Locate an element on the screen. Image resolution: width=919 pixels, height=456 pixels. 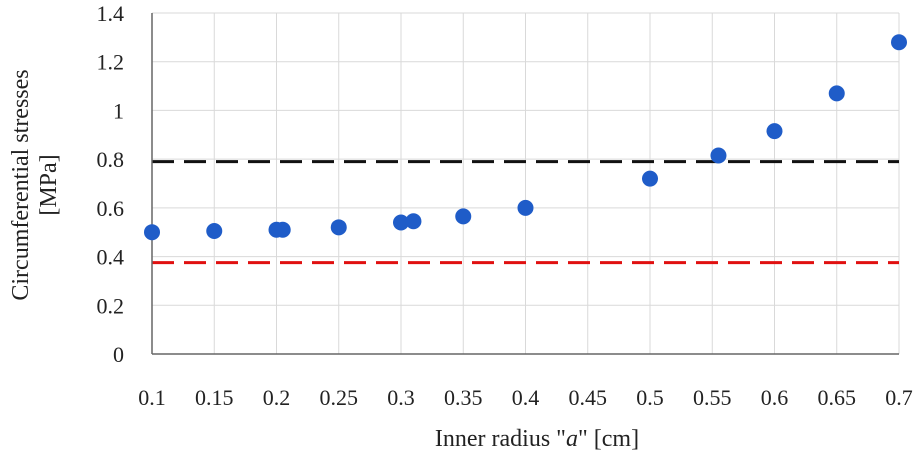
y-tick-labels: 0 0.2 0.4 0.6 0.8 1 1.2 1.4 is located at coordinates (111, 184).